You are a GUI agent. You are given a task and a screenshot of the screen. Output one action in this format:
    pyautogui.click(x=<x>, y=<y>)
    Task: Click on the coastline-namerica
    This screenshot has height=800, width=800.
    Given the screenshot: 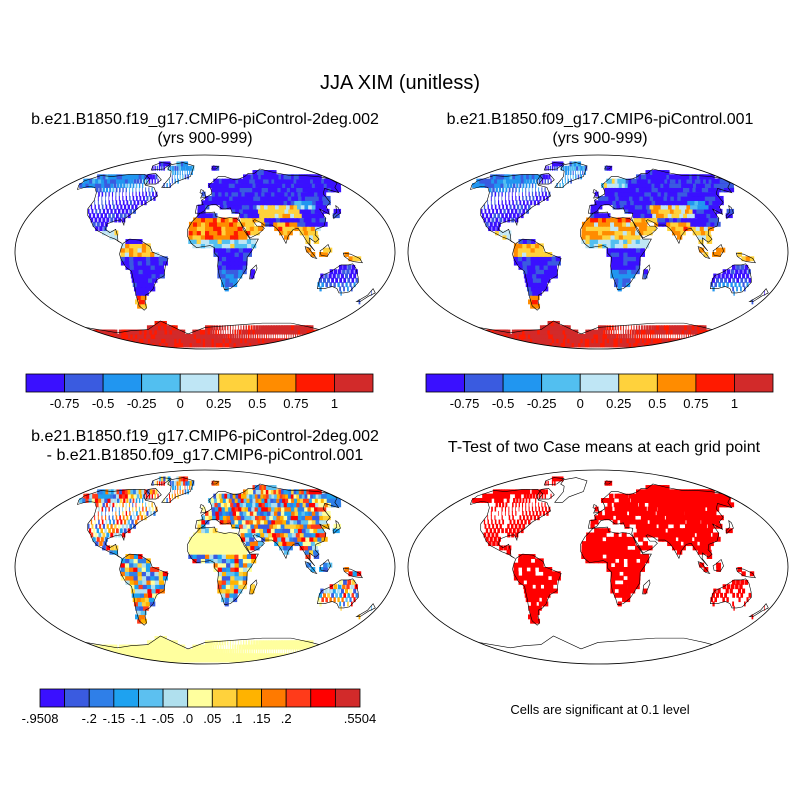 What is the action you would take?
    pyautogui.click(x=117, y=524)
    